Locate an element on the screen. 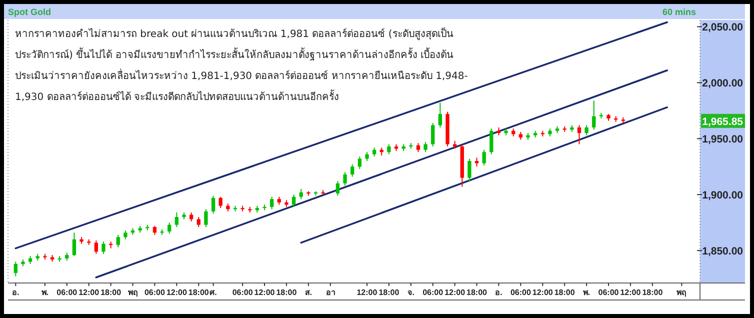  chart-title: Spot Gold is located at coordinates (29, 12).